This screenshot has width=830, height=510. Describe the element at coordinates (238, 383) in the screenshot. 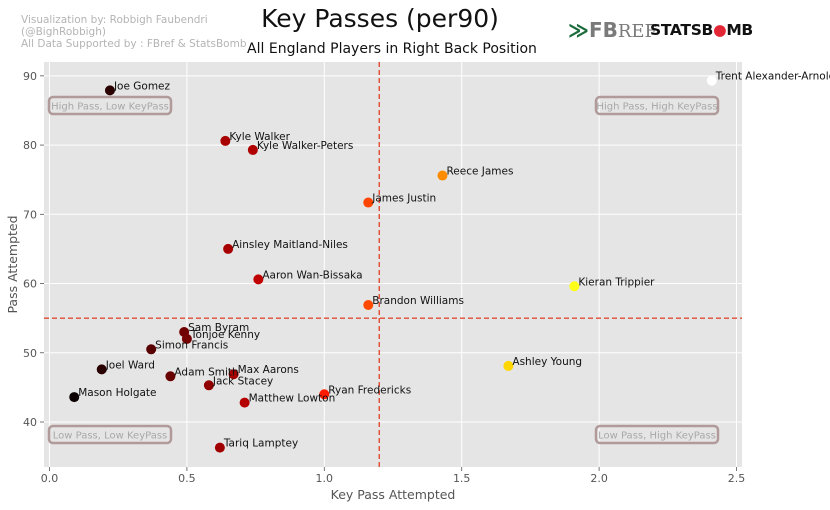

I see `data-point: Jack Stacey` at that location.